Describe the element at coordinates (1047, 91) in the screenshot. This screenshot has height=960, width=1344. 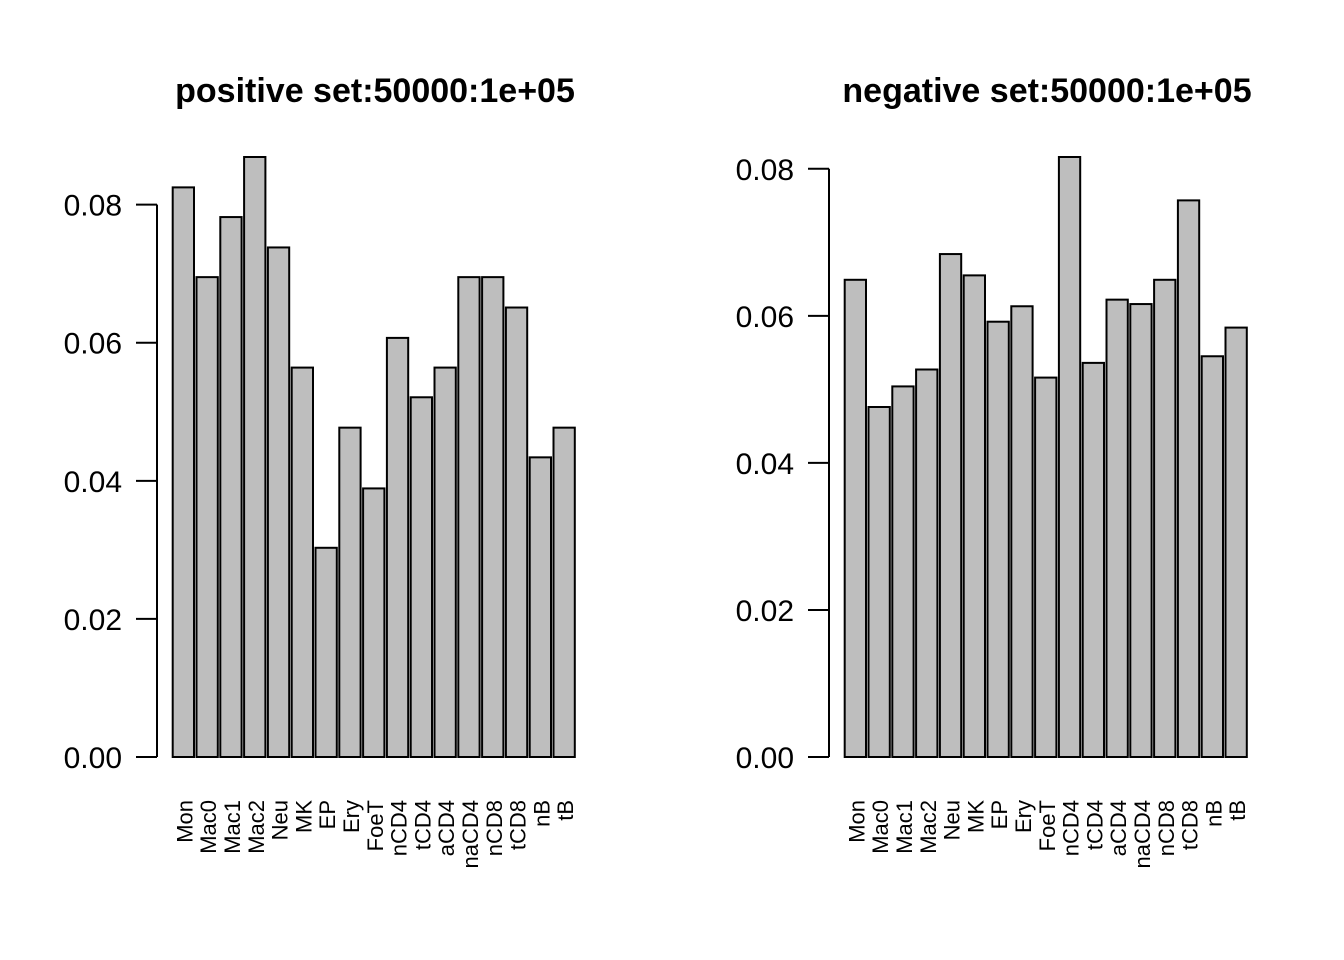
I see `chart-title-negative: negative set:50000:1e+05` at that location.